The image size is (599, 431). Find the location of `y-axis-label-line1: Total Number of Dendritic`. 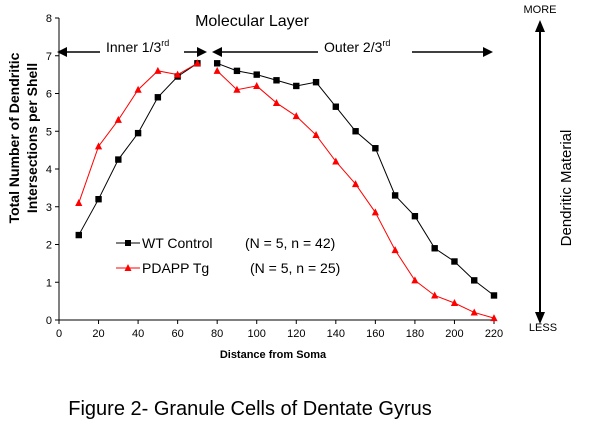

y-axis-label-line1: Total Number of Dendritic is located at coordinates (14, 137).